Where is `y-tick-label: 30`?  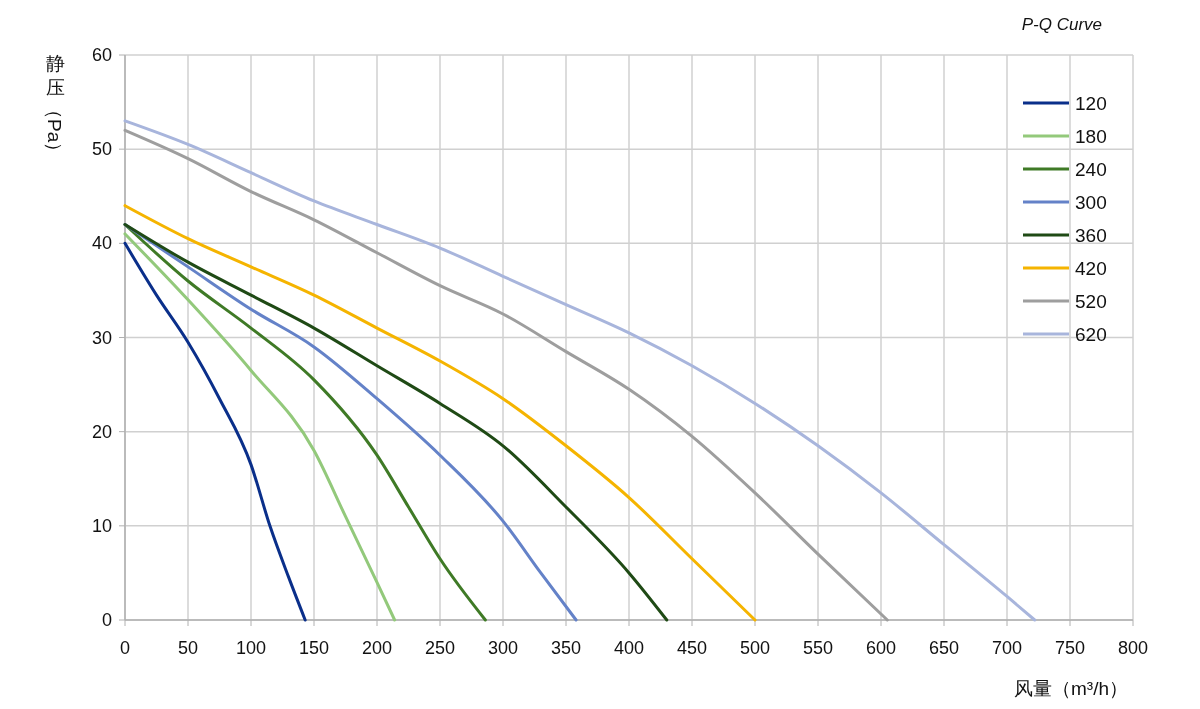 y-tick-label: 30 is located at coordinates (101, 337).